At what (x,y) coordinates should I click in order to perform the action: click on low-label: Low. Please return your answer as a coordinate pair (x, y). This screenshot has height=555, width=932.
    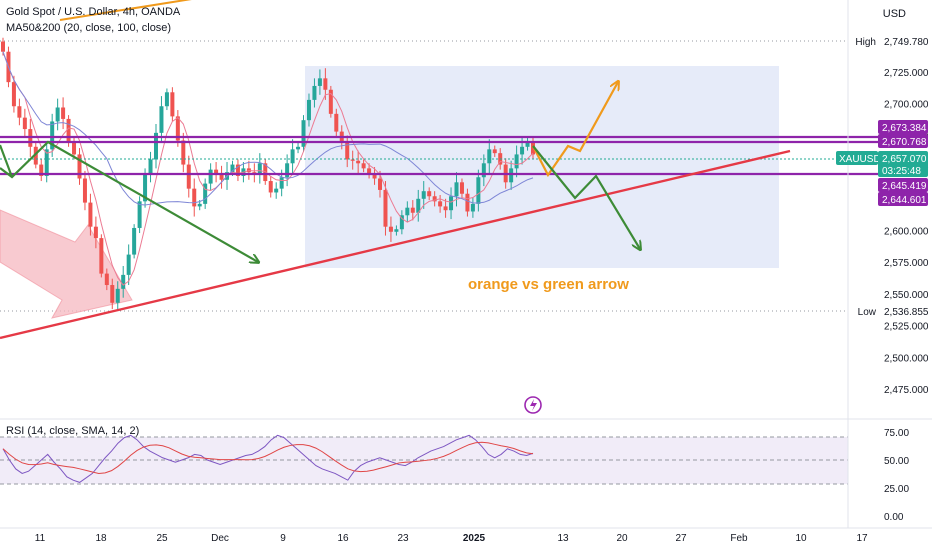
    Looking at the image, I should click on (867, 312).